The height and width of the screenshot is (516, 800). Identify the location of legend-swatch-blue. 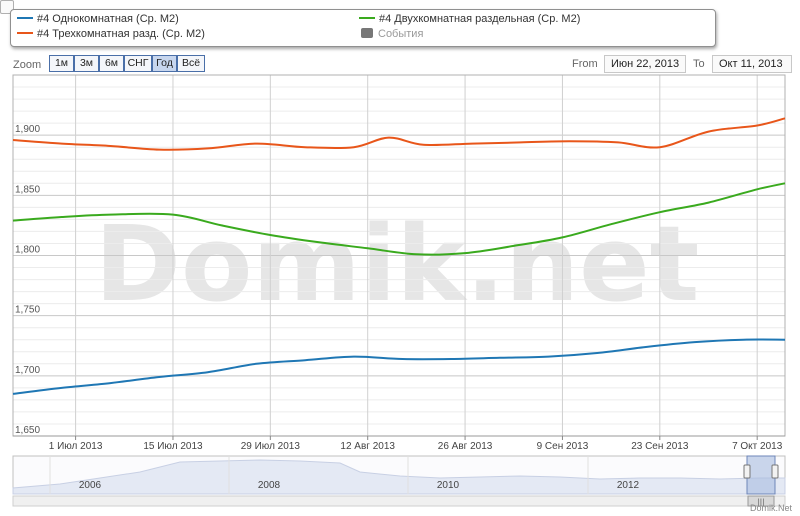
(25, 18).